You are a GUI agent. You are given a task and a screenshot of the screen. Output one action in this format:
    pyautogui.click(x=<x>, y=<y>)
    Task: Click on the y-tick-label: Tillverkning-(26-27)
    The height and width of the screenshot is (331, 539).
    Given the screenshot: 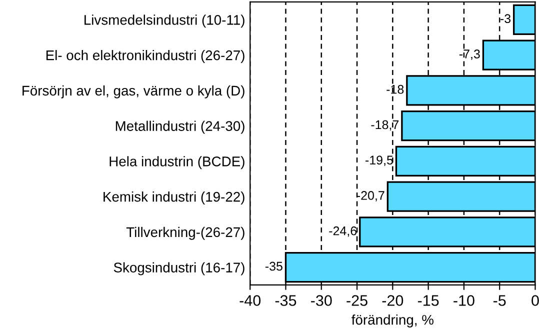 What is the action you would take?
    pyautogui.click(x=185, y=233)
    